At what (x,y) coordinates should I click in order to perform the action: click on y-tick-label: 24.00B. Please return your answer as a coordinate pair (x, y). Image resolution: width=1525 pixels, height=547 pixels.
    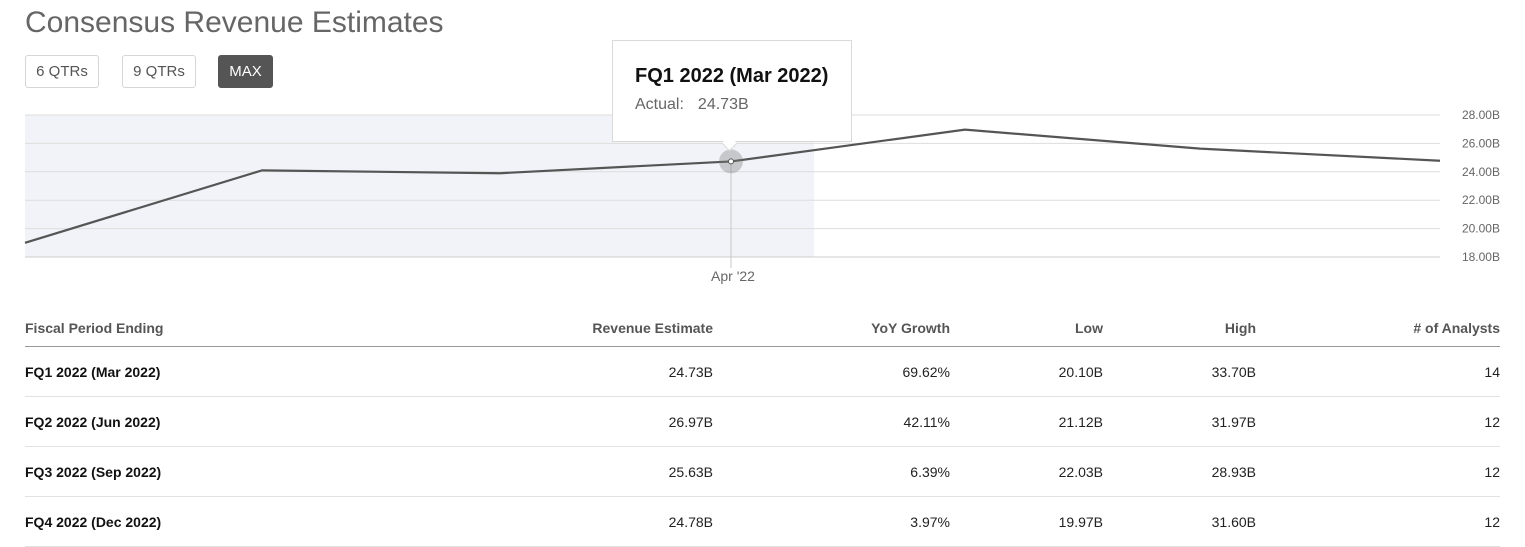
    Looking at the image, I should click on (1481, 172).